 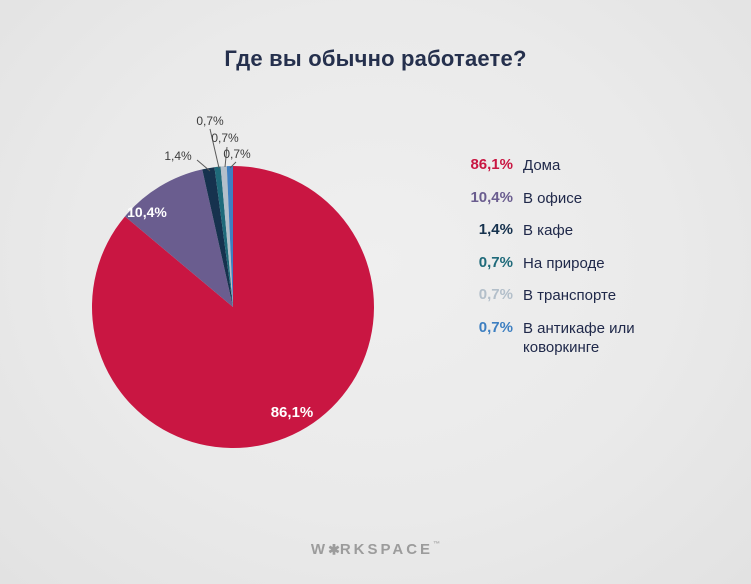 What do you see at coordinates (178, 156) in the screenshot?
I see `pie-label-cafe: 1,4%` at bounding box center [178, 156].